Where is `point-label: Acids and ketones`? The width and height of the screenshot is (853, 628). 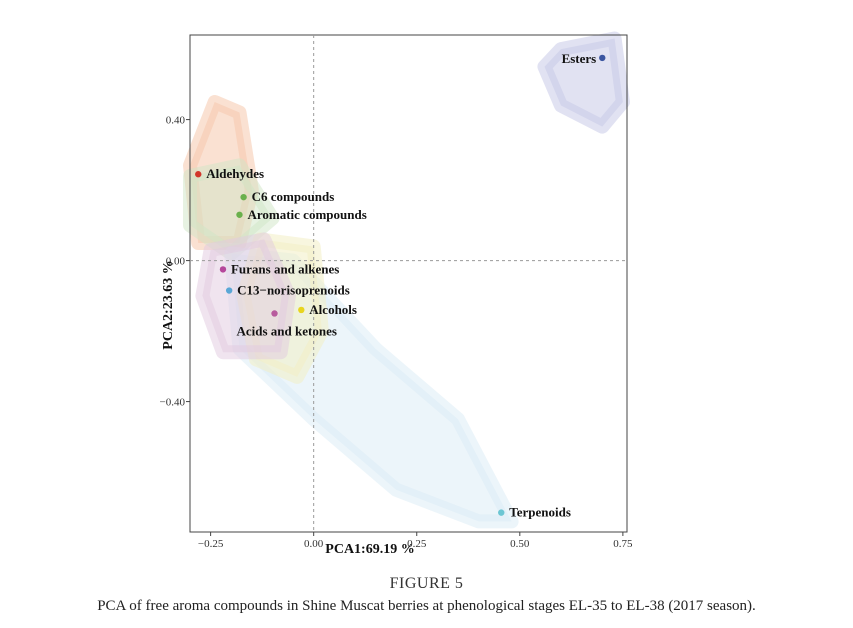 point-label: Acids and ketones is located at coordinates (287, 330).